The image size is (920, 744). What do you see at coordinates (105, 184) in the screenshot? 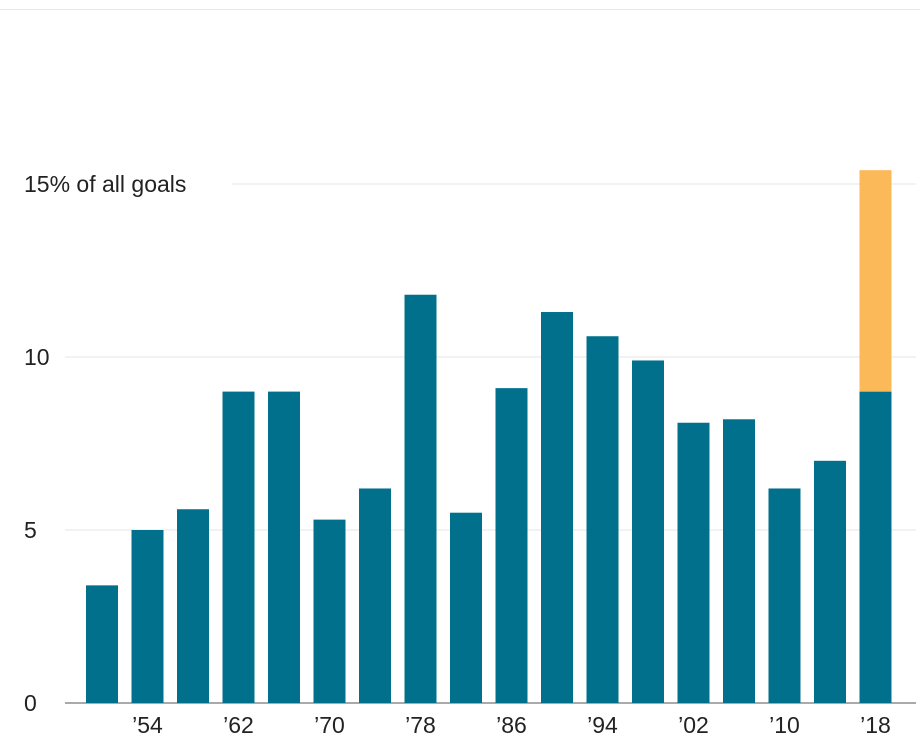
I see `y-tick-label: 15% of all goals` at bounding box center [105, 184].